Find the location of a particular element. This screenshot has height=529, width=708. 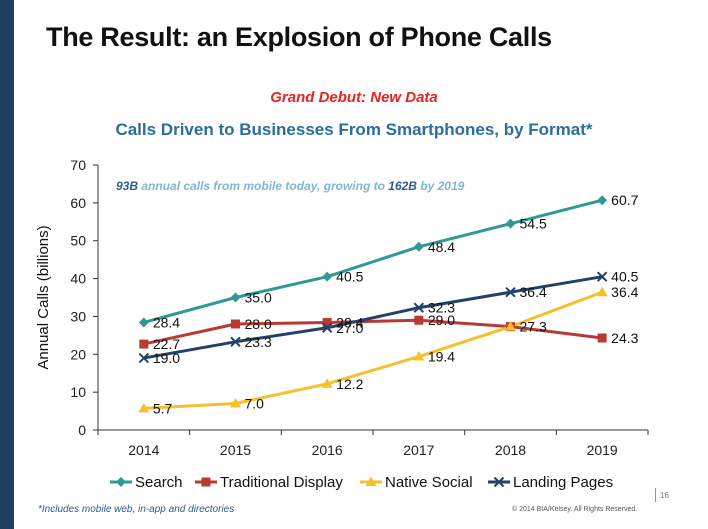

data-label: 7.0 is located at coordinates (255, 404).